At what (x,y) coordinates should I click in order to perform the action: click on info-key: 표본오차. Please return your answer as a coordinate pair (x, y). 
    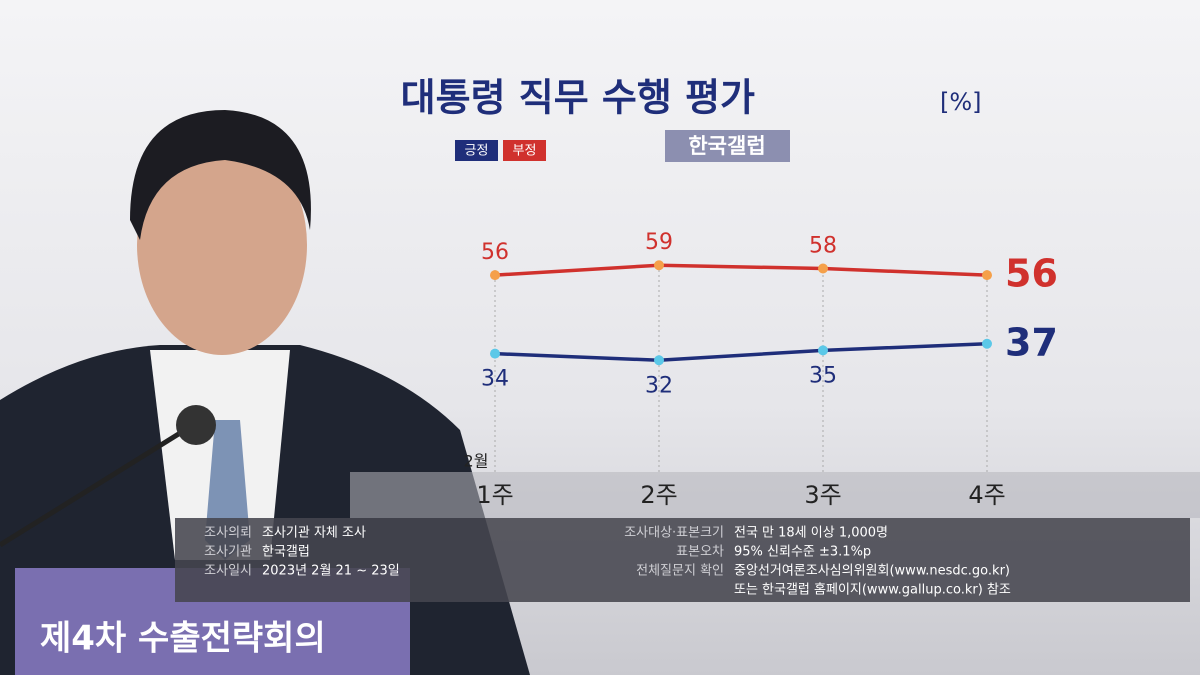
    Looking at the image, I should click on (700, 552).